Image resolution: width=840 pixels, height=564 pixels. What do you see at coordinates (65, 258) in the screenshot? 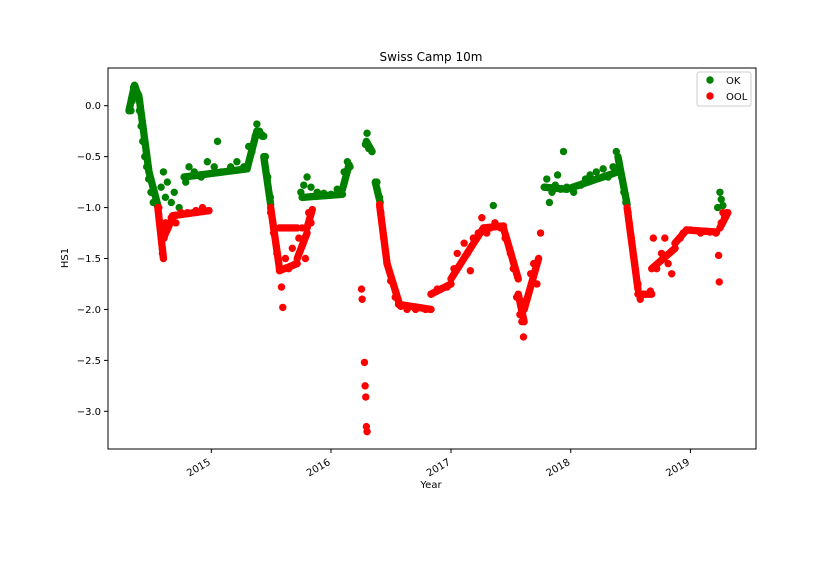
I see `y-axis-label: HS1` at bounding box center [65, 258].